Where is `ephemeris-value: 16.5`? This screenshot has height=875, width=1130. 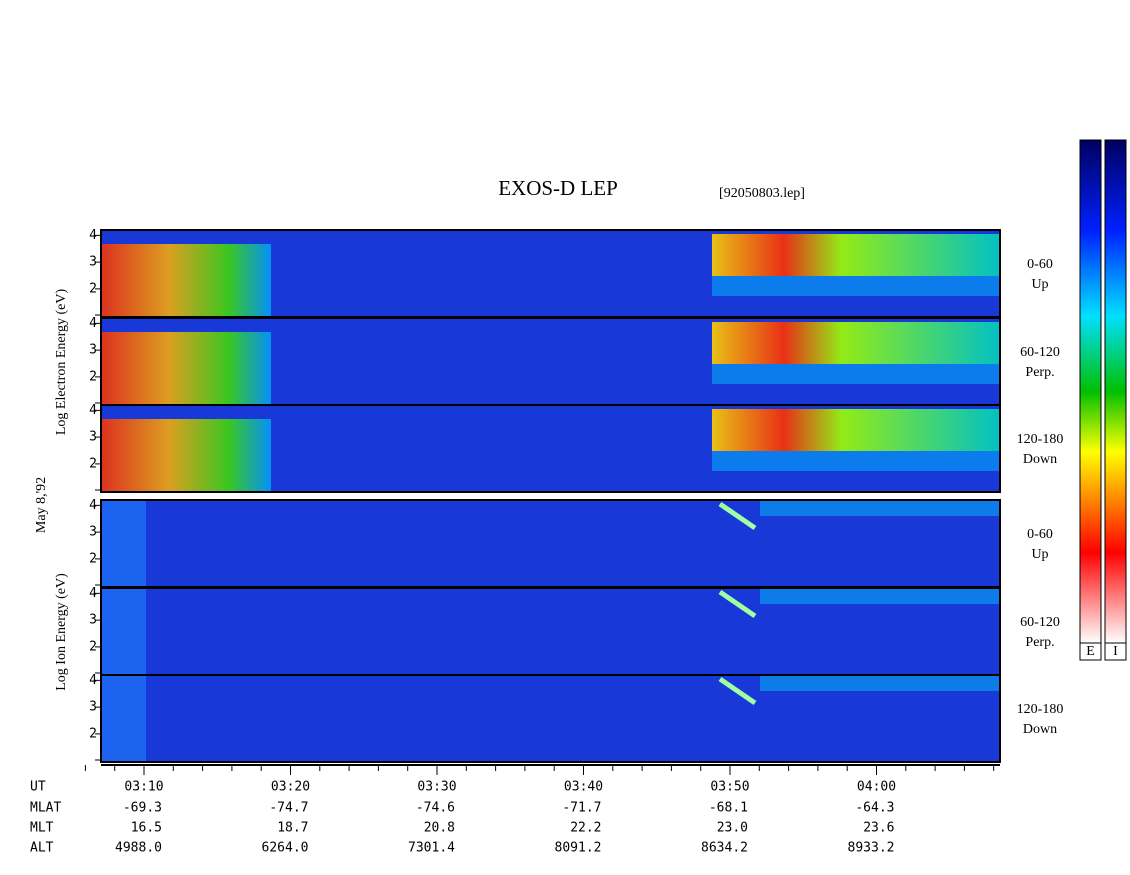
ephemeris-value: 16.5 is located at coordinates (146, 828).